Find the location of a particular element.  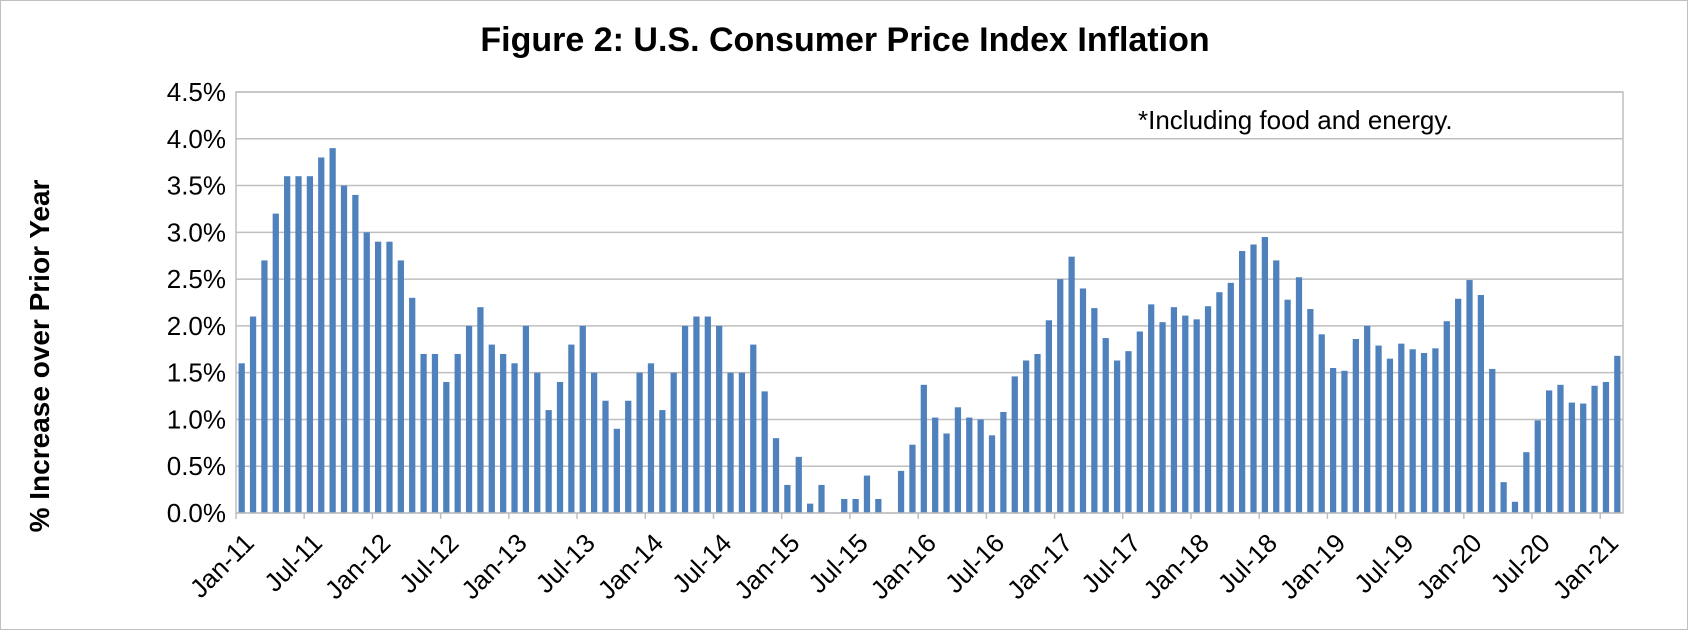

x-tick-label: Jan-11 is located at coordinates (222, 566).